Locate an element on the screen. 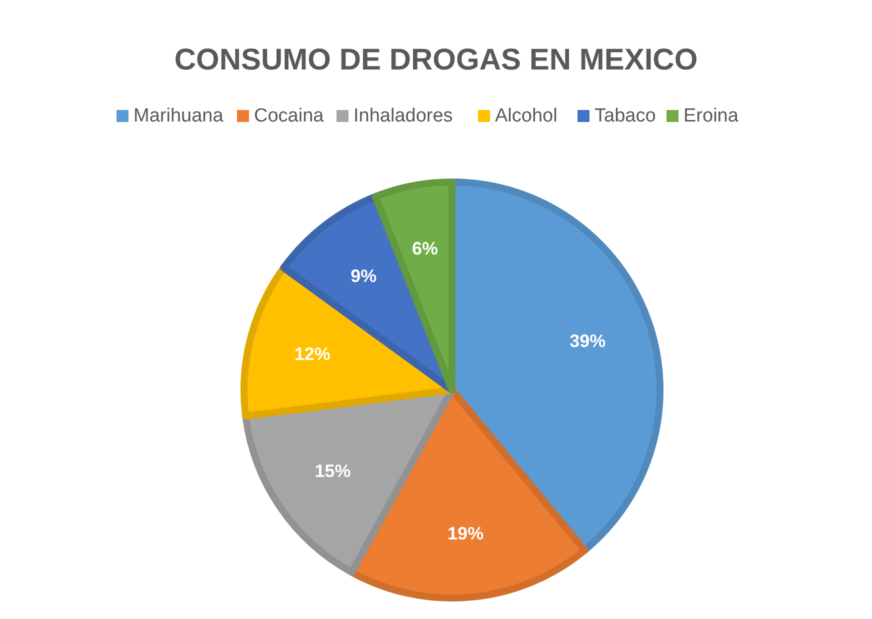 The height and width of the screenshot is (619, 872). legend-label: Cocaina is located at coordinates (289, 116).